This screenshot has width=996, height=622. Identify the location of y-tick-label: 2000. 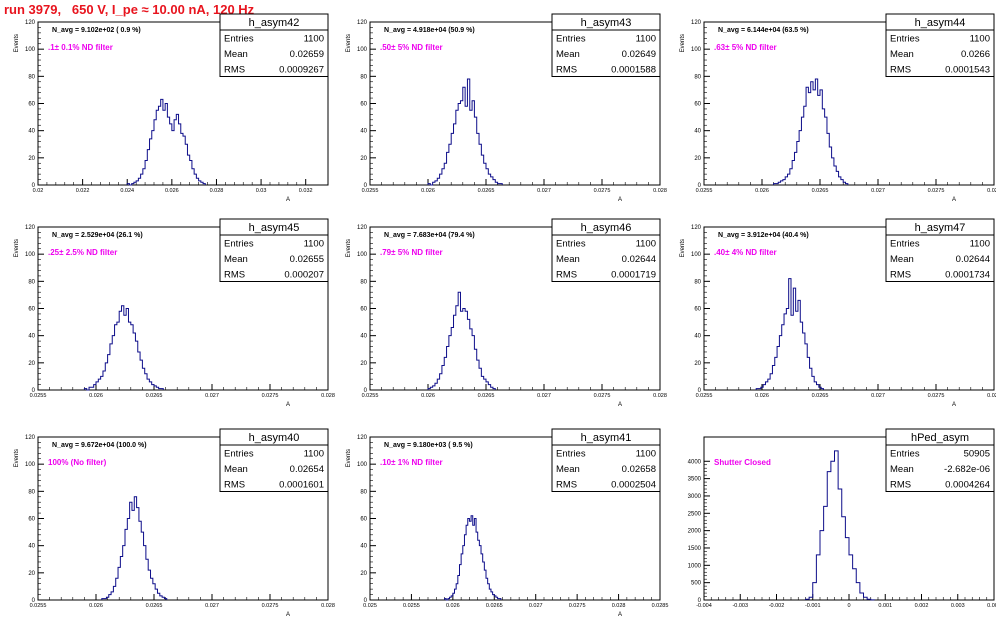
(695, 532).